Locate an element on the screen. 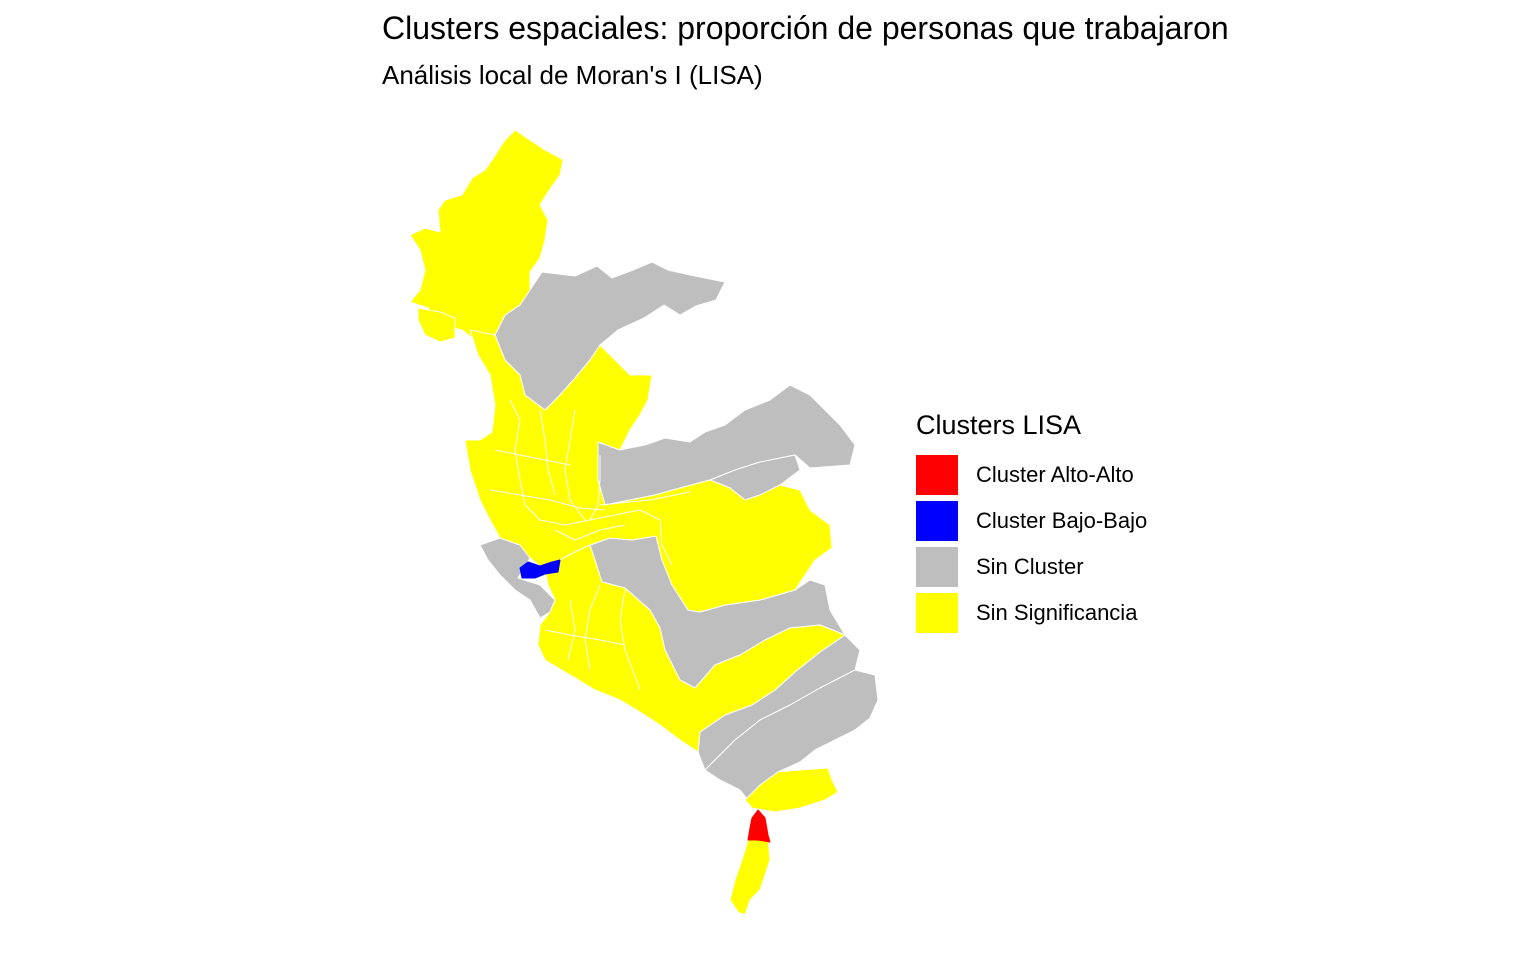  legend-title: Clusters LISA is located at coordinates (999, 425).